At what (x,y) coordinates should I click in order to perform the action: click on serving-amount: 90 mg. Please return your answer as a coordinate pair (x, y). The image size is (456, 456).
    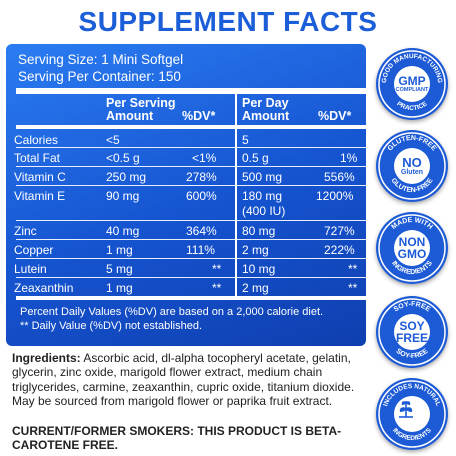
    Looking at the image, I should click on (123, 196).